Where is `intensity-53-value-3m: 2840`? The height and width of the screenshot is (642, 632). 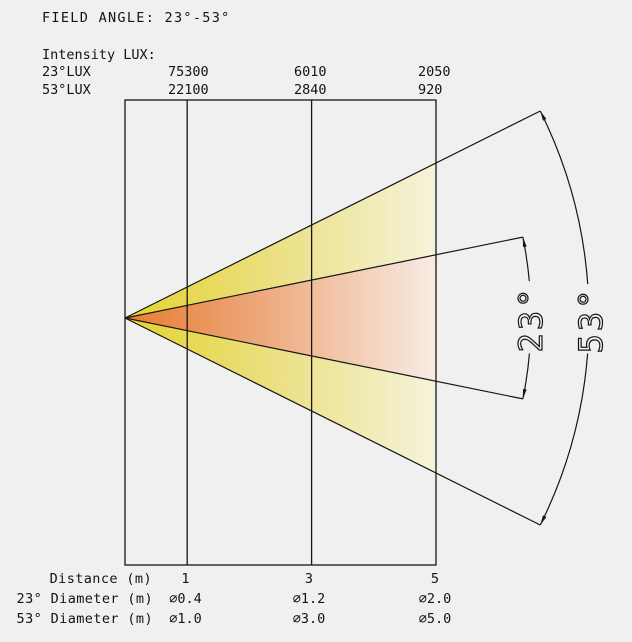 intensity-53-value-3m: 2840 is located at coordinates (310, 90).